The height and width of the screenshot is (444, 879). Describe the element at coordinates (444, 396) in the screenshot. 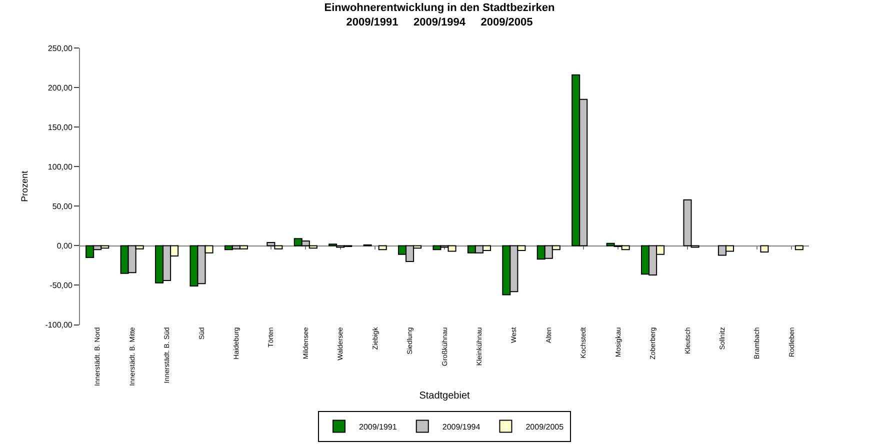

I see `x-axis-title: Stadtgebiet` at that location.